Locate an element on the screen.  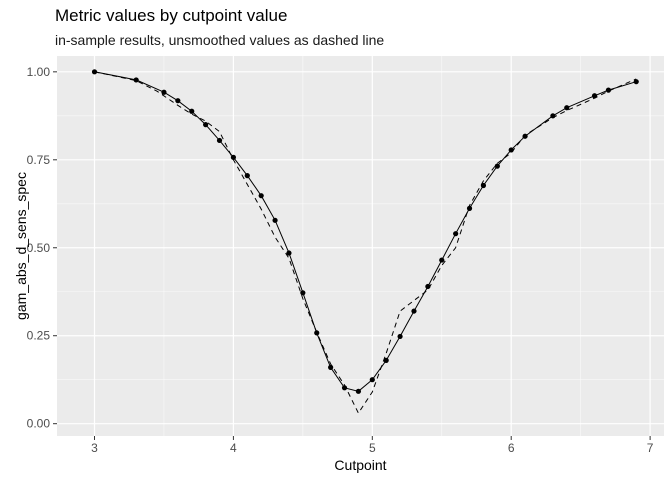
y-axis-title: gam_abs_d_sens_spec is located at coordinates (21, 246).